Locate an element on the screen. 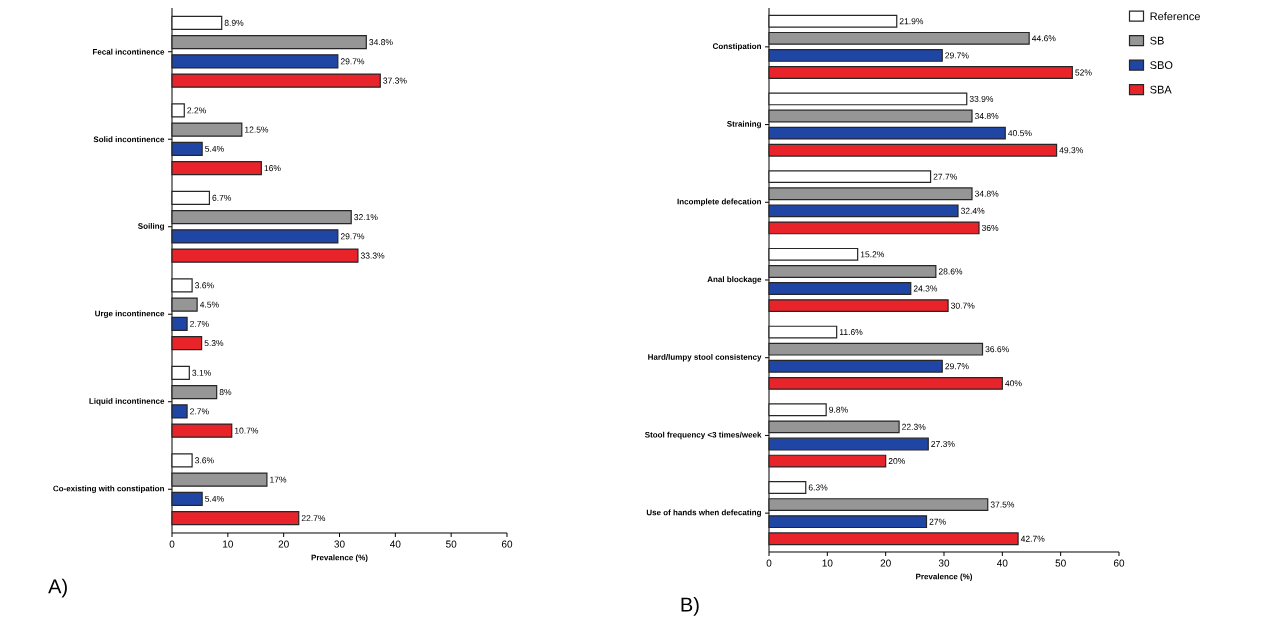 The width and height of the screenshot is (1267, 623). data-label: 30.7% is located at coordinates (963, 305).